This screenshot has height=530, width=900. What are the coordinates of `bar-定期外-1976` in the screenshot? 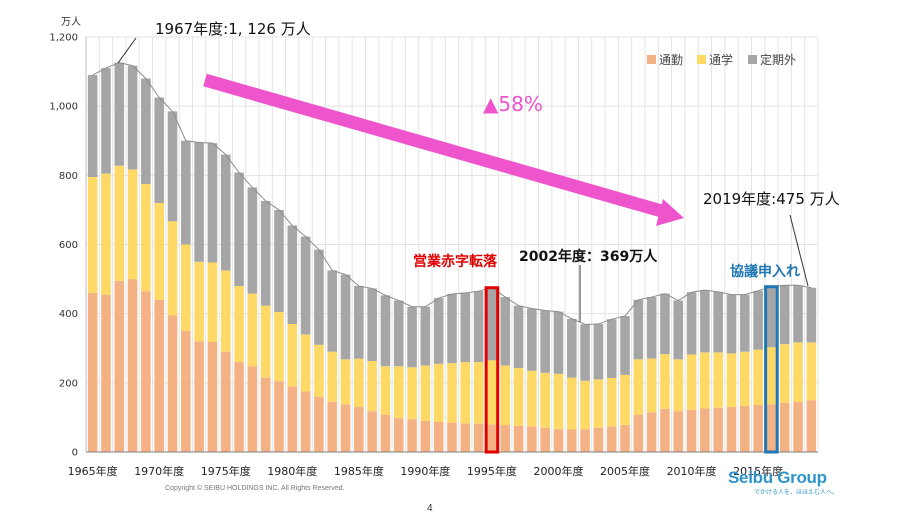 It's located at (239, 229).